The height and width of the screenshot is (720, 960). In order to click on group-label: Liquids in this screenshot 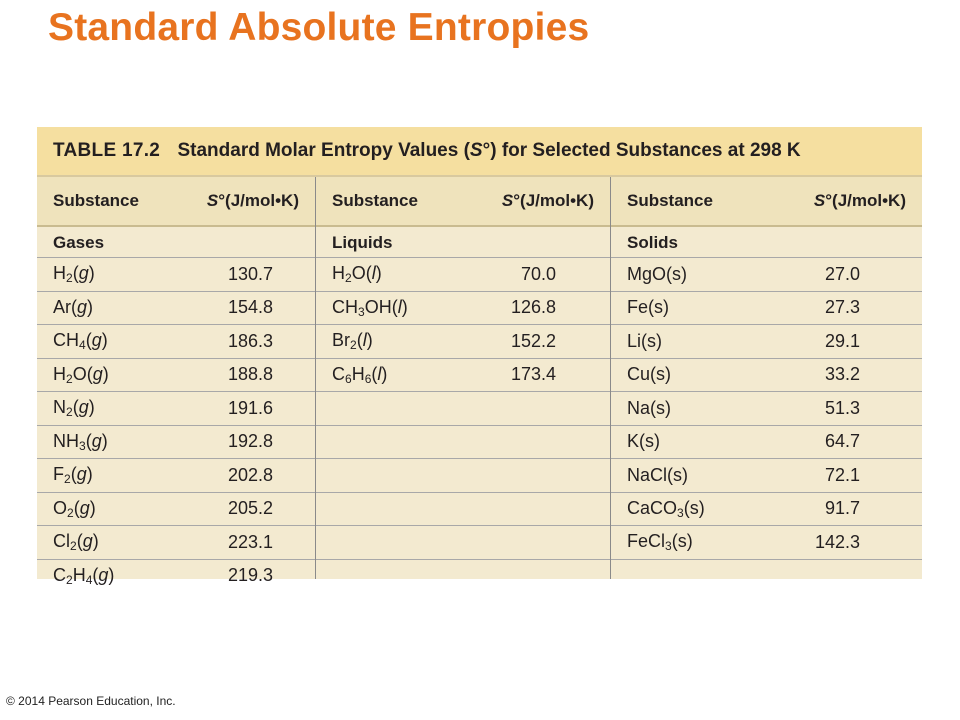, I will do `click(463, 242)`.